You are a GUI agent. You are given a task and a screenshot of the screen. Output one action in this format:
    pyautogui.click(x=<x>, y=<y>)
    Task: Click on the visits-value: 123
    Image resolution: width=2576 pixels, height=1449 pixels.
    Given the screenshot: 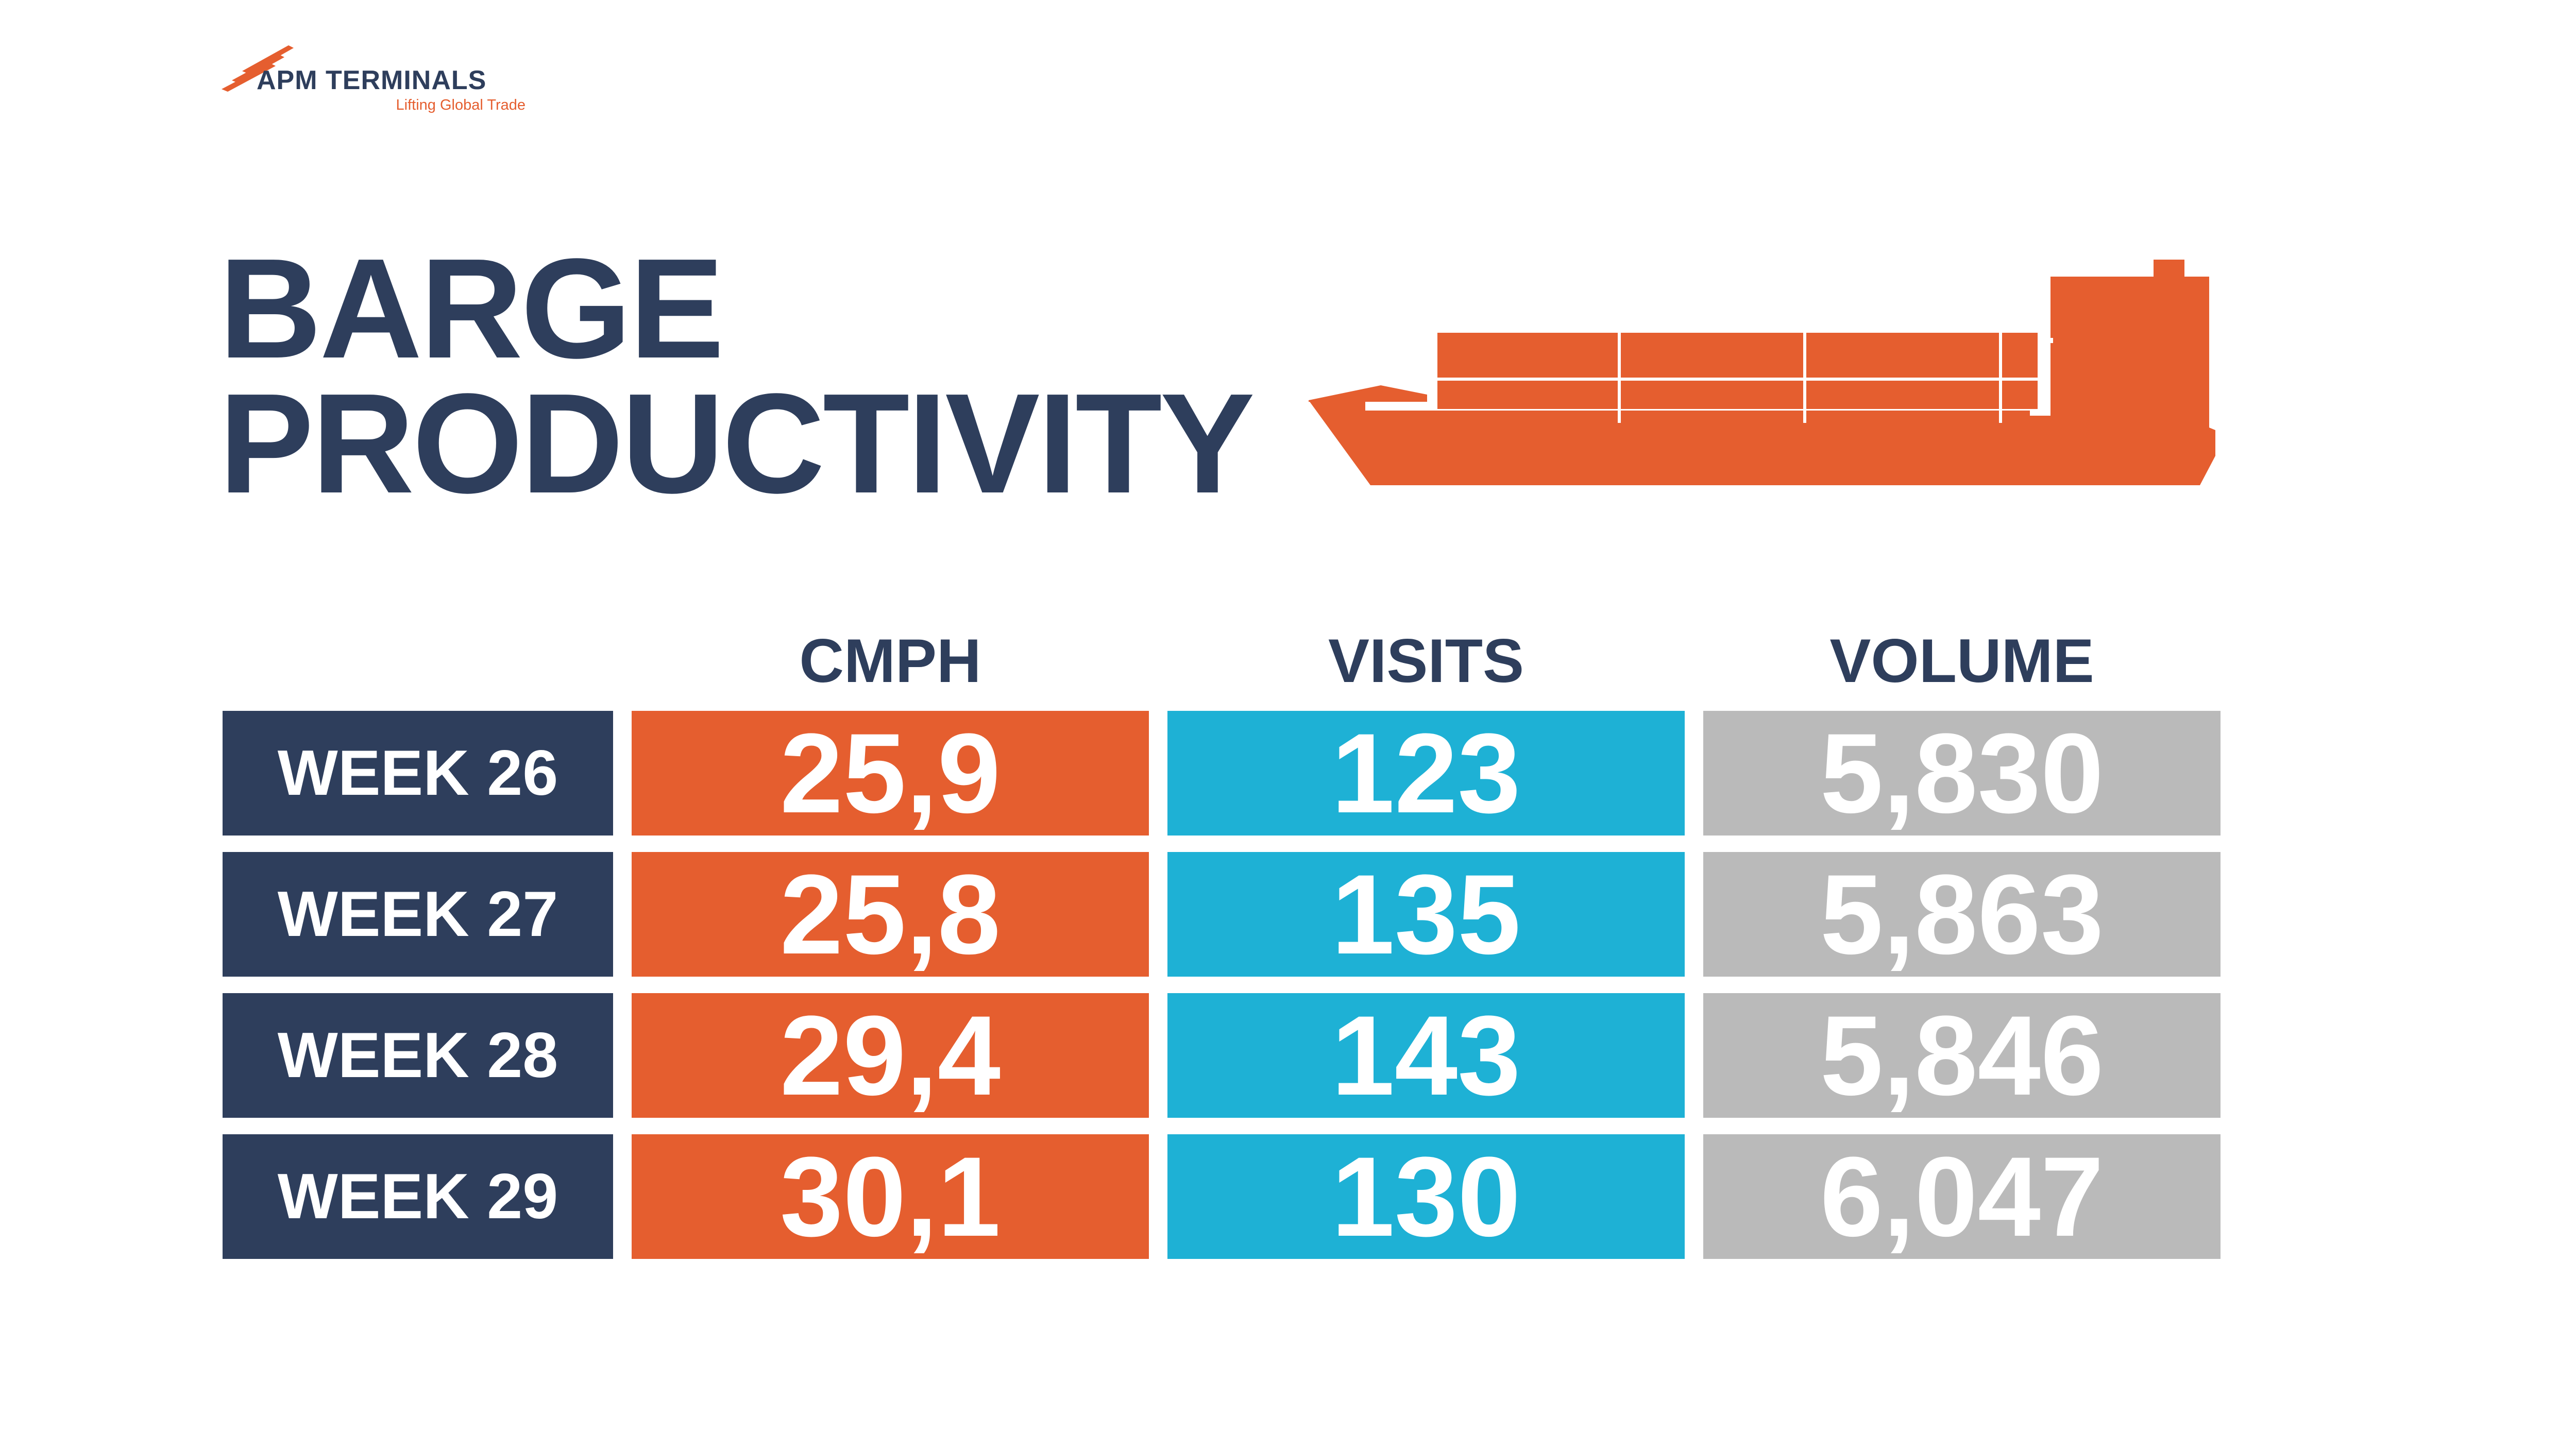 What is the action you would take?
    pyautogui.click(x=1426, y=774)
    